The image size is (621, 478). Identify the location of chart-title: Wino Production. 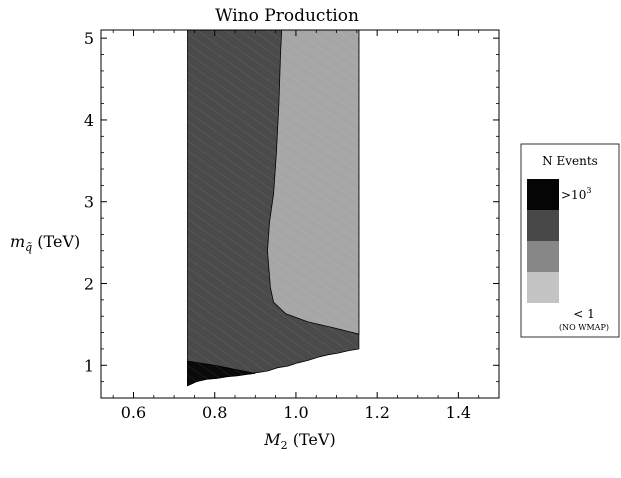
(287, 16).